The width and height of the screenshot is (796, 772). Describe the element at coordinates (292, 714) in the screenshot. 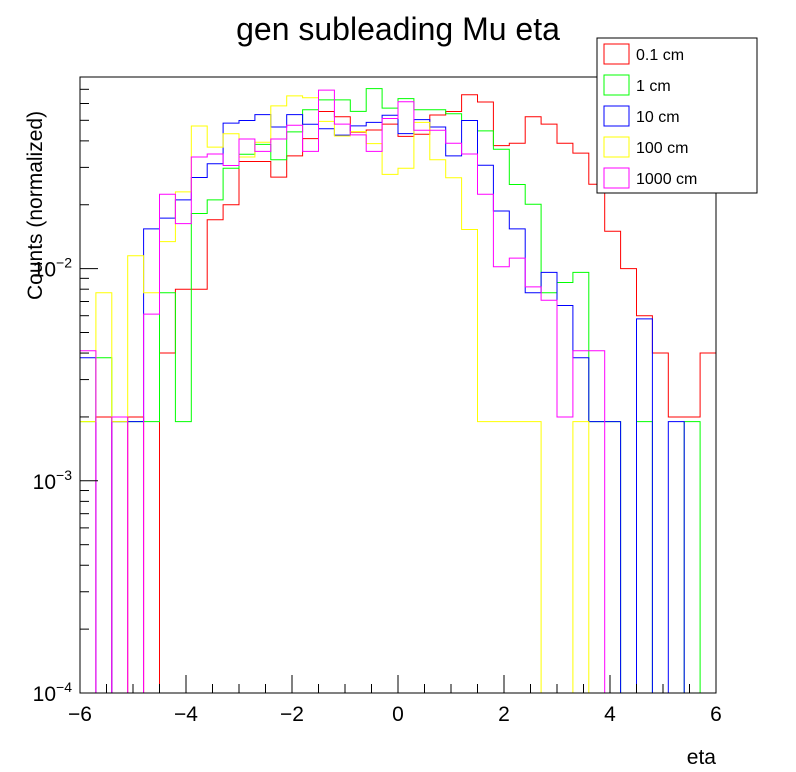

I see `x-tick-label: −2` at that location.